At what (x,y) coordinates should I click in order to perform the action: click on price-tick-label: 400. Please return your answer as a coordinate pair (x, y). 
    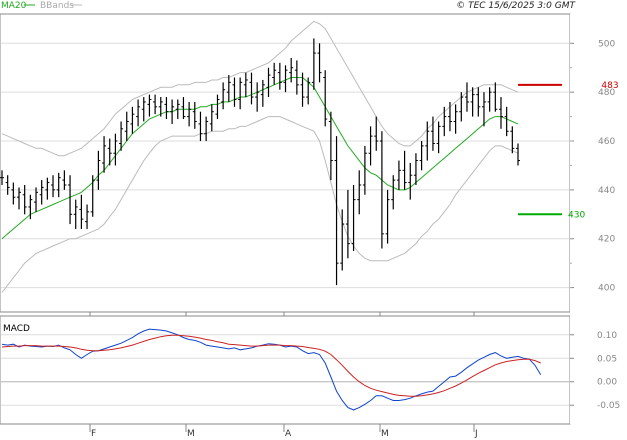
    Looking at the image, I should click on (606, 289).